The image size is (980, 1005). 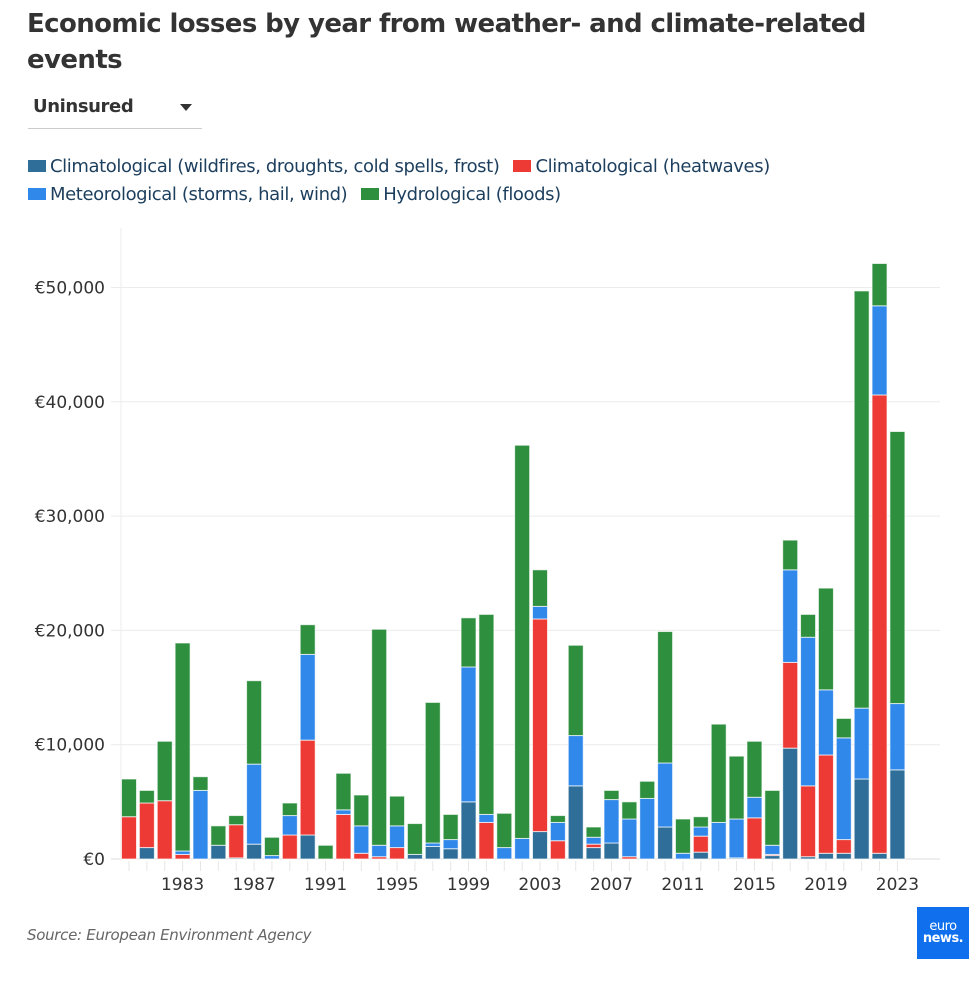 What do you see at coordinates (70, 289) in the screenshot?
I see `y-tick-label: €50,000` at bounding box center [70, 289].